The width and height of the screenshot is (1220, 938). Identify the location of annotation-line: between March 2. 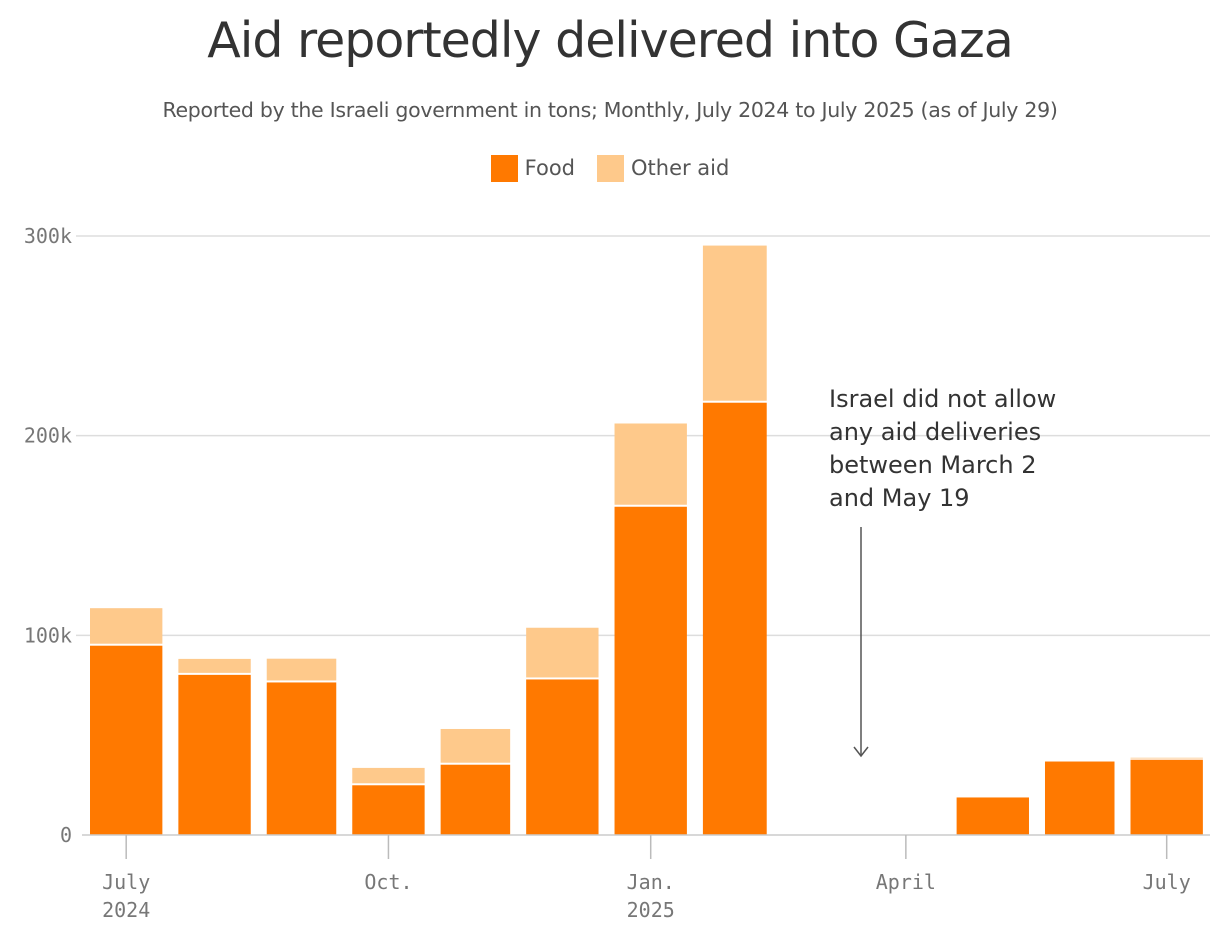
(932, 465).